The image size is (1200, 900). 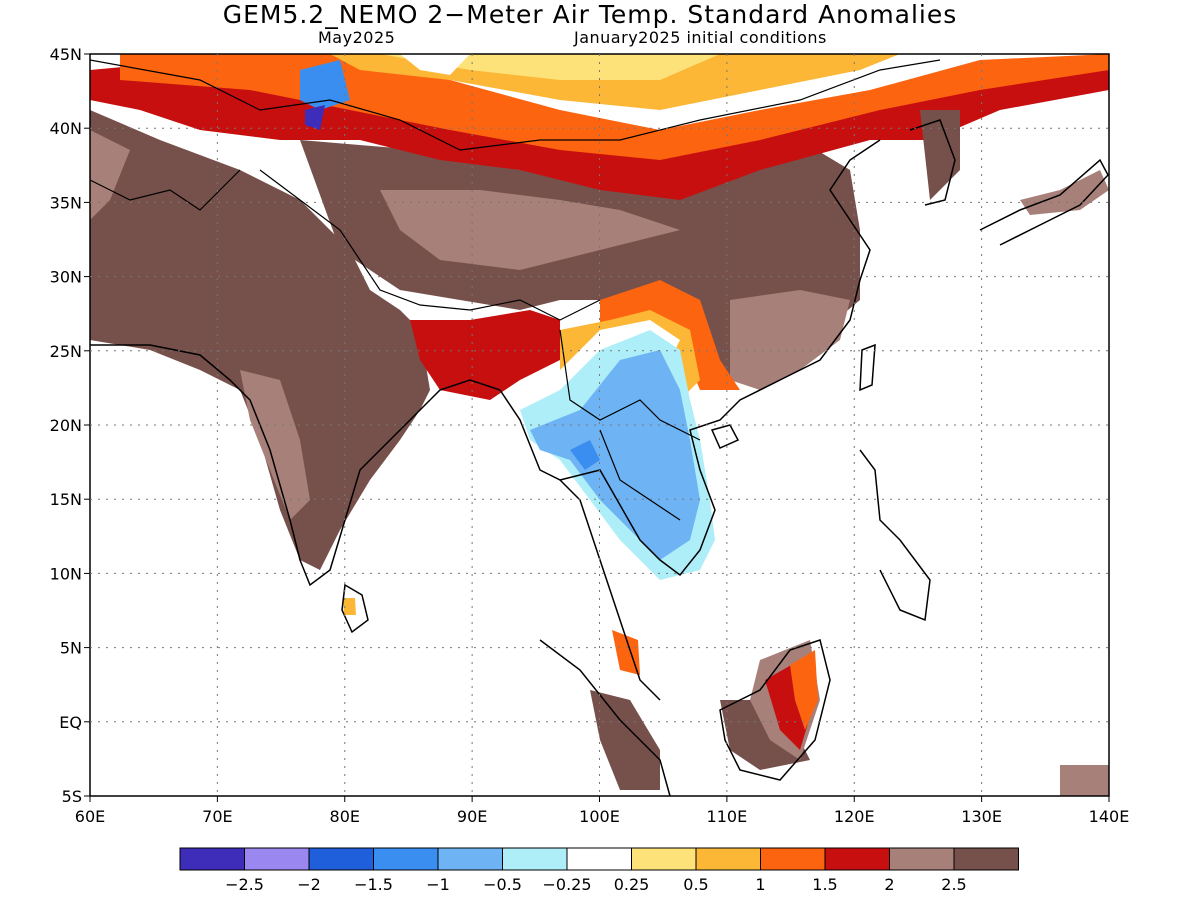 What do you see at coordinates (349, 606) in the screenshot?
I see `field-srilanka-0.5` at bounding box center [349, 606].